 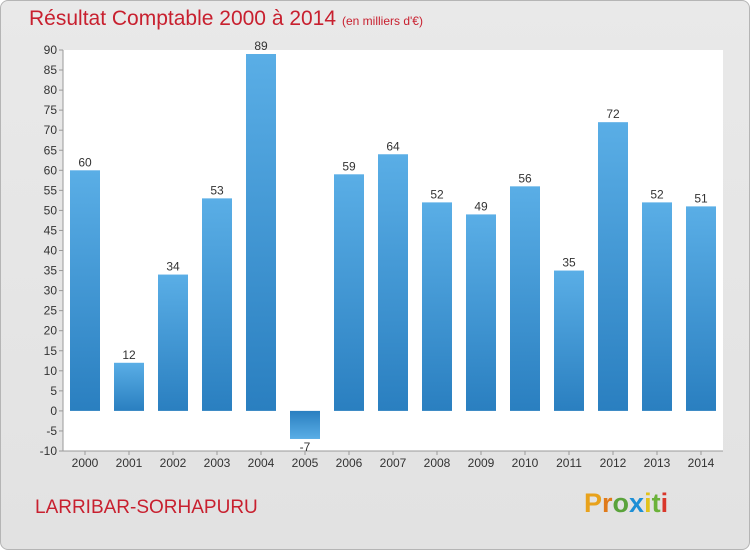 What do you see at coordinates (183, 18) in the screenshot?
I see `chart-title: Résultat Comptable 2000 à 2014` at bounding box center [183, 18].